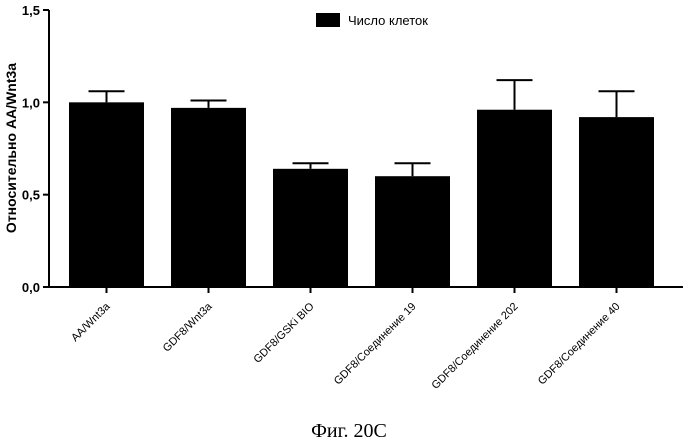 The width and height of the screenshot is (699, 447). What do you see at coordinates (388, 20) in the screenshot?
I see `legend-label: Число клеток` at bounding box center [388, 20].